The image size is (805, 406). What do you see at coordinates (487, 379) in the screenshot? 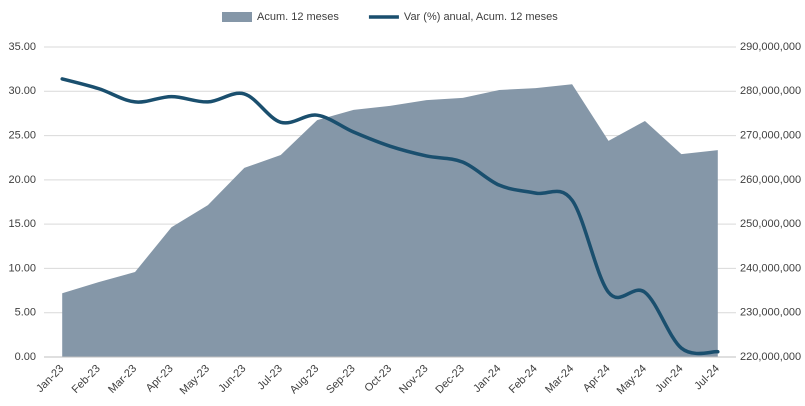
I see `x-tick-label: Jan-24` at bounding box center [487, 379].